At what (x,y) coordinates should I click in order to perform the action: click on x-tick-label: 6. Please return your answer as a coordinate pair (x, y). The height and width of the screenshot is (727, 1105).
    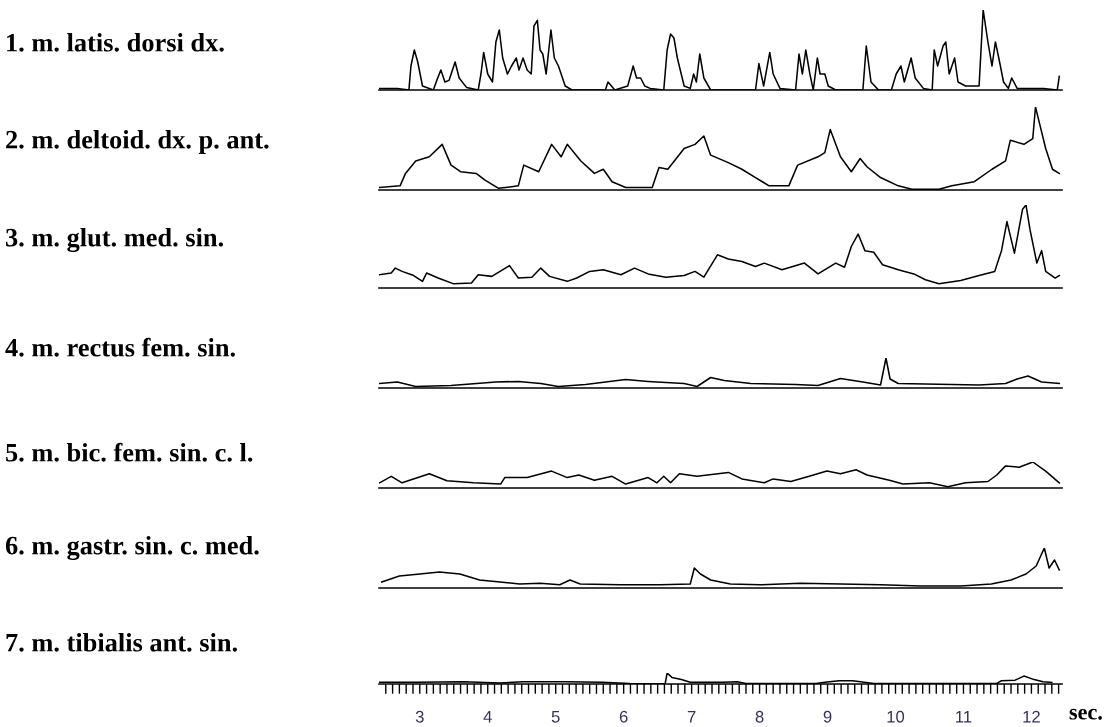
    Looking at the image, I should click on (623, 716).